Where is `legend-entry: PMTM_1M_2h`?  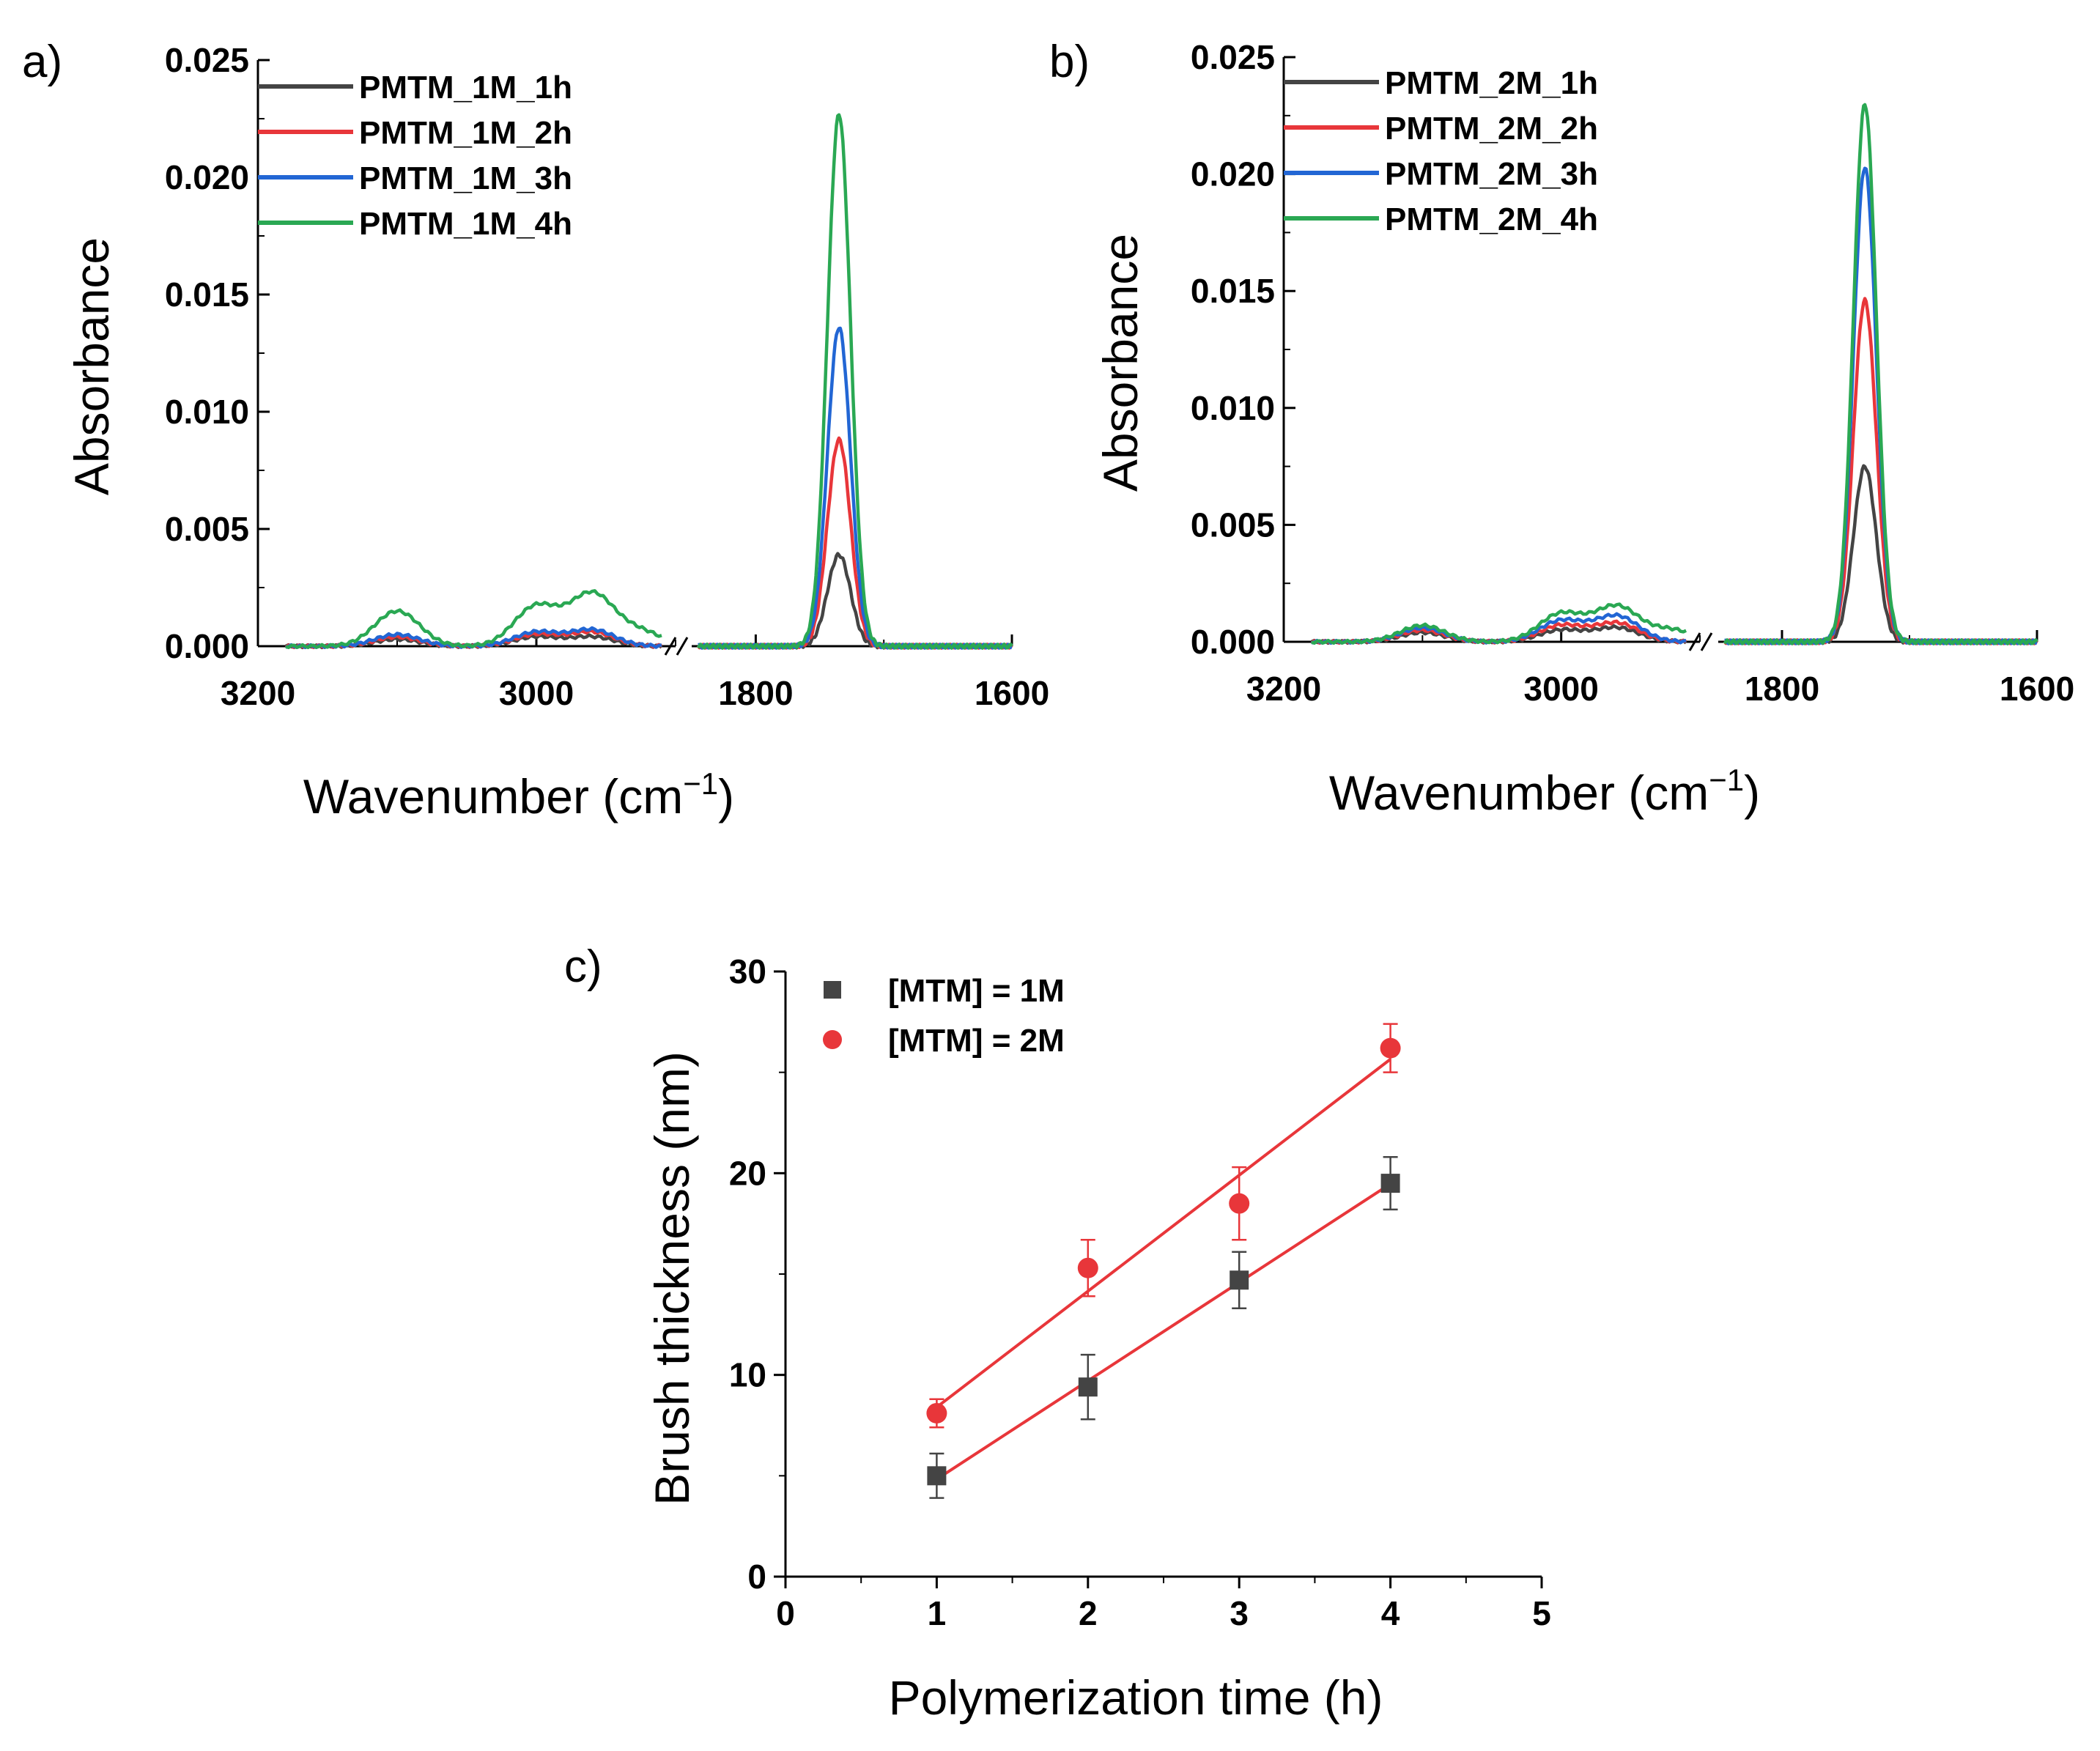 legend-entry: PMTM_1M_2h is located at coordinates (465, 133).